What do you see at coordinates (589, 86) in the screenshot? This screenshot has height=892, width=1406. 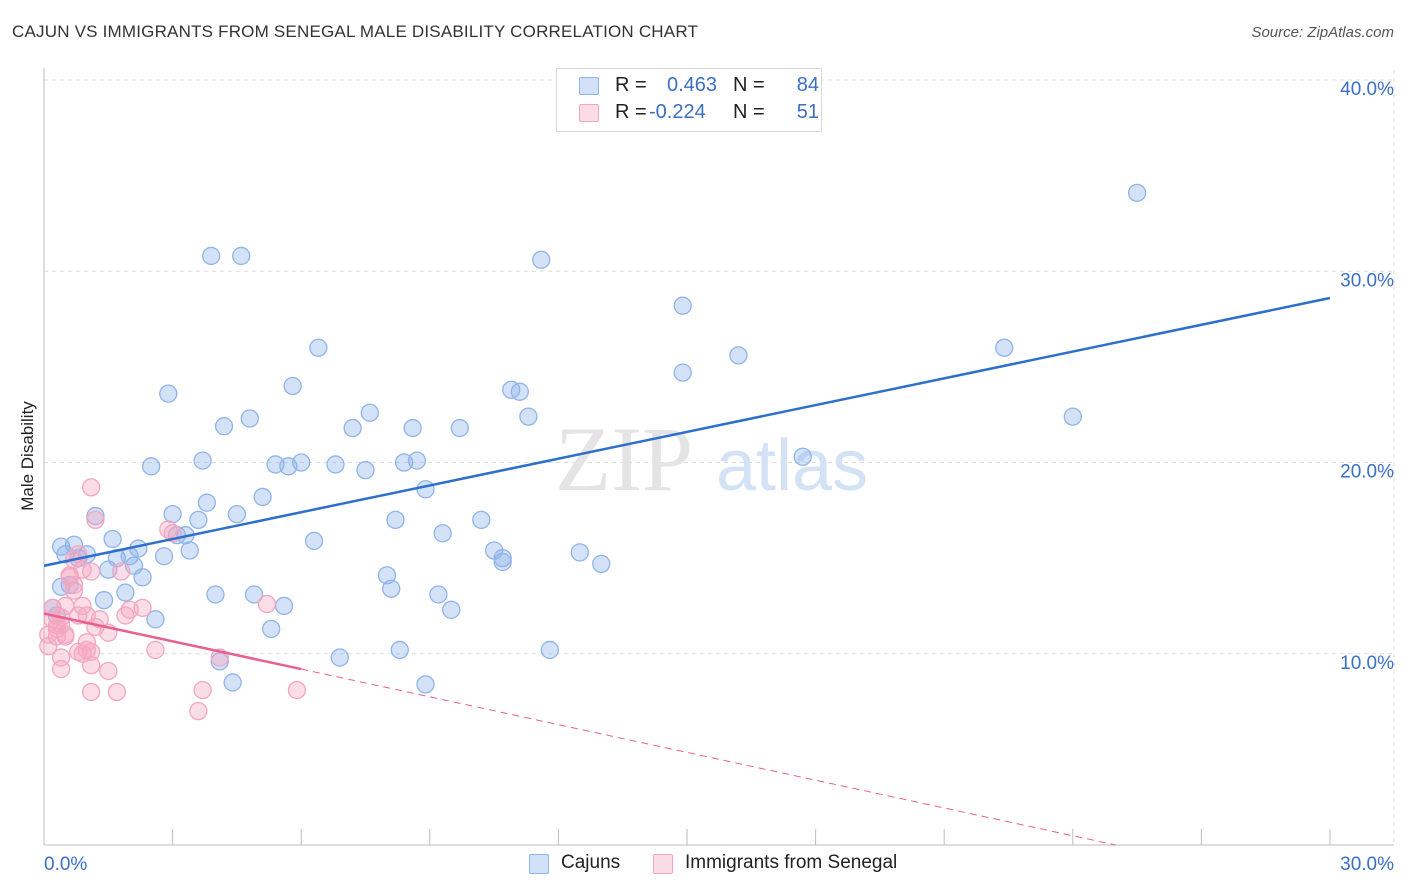 I see `legend-swatch-cajuns` at bounding box center [589, 86].